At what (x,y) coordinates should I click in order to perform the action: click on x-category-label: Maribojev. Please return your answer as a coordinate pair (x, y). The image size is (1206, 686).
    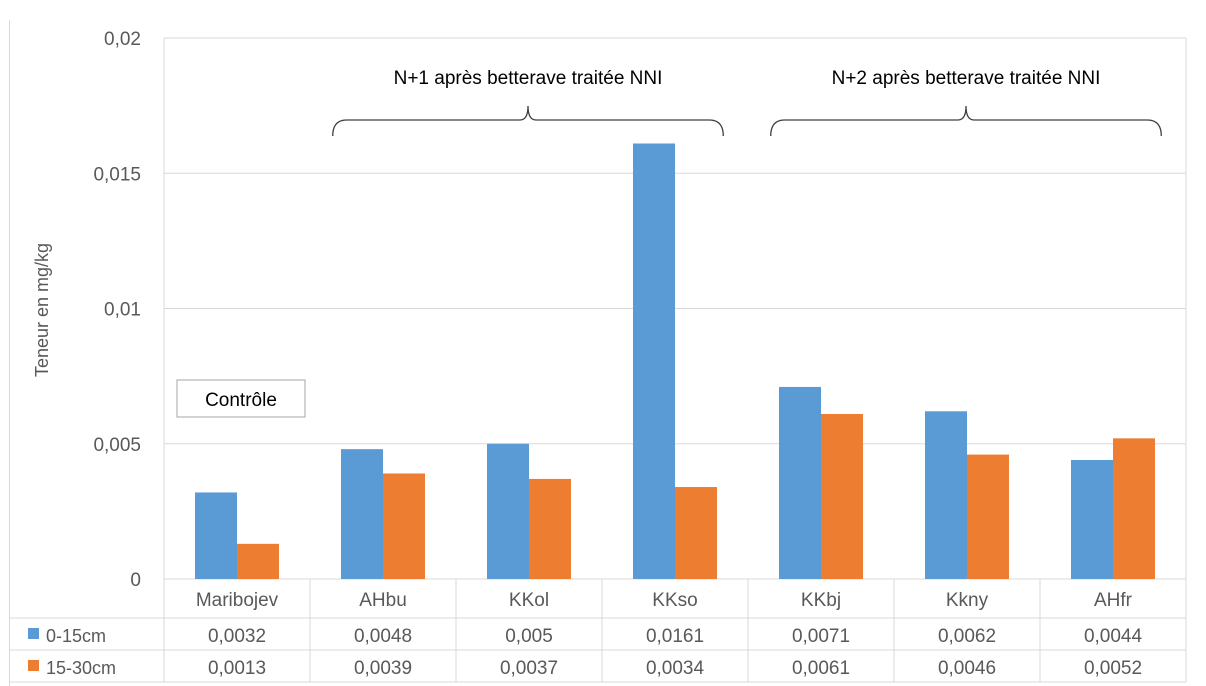
    Looking at the image, I should click on (237, 600).